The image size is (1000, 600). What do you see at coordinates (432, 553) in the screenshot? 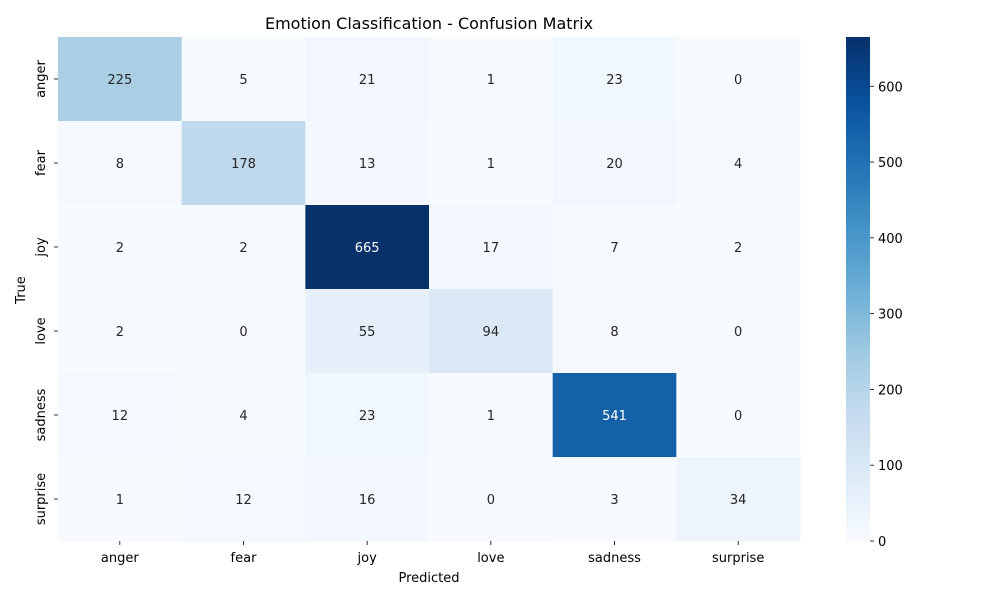
I see `x-tick-labels: anger fear joy love sadness surprise` at bounding box center [432, 553].